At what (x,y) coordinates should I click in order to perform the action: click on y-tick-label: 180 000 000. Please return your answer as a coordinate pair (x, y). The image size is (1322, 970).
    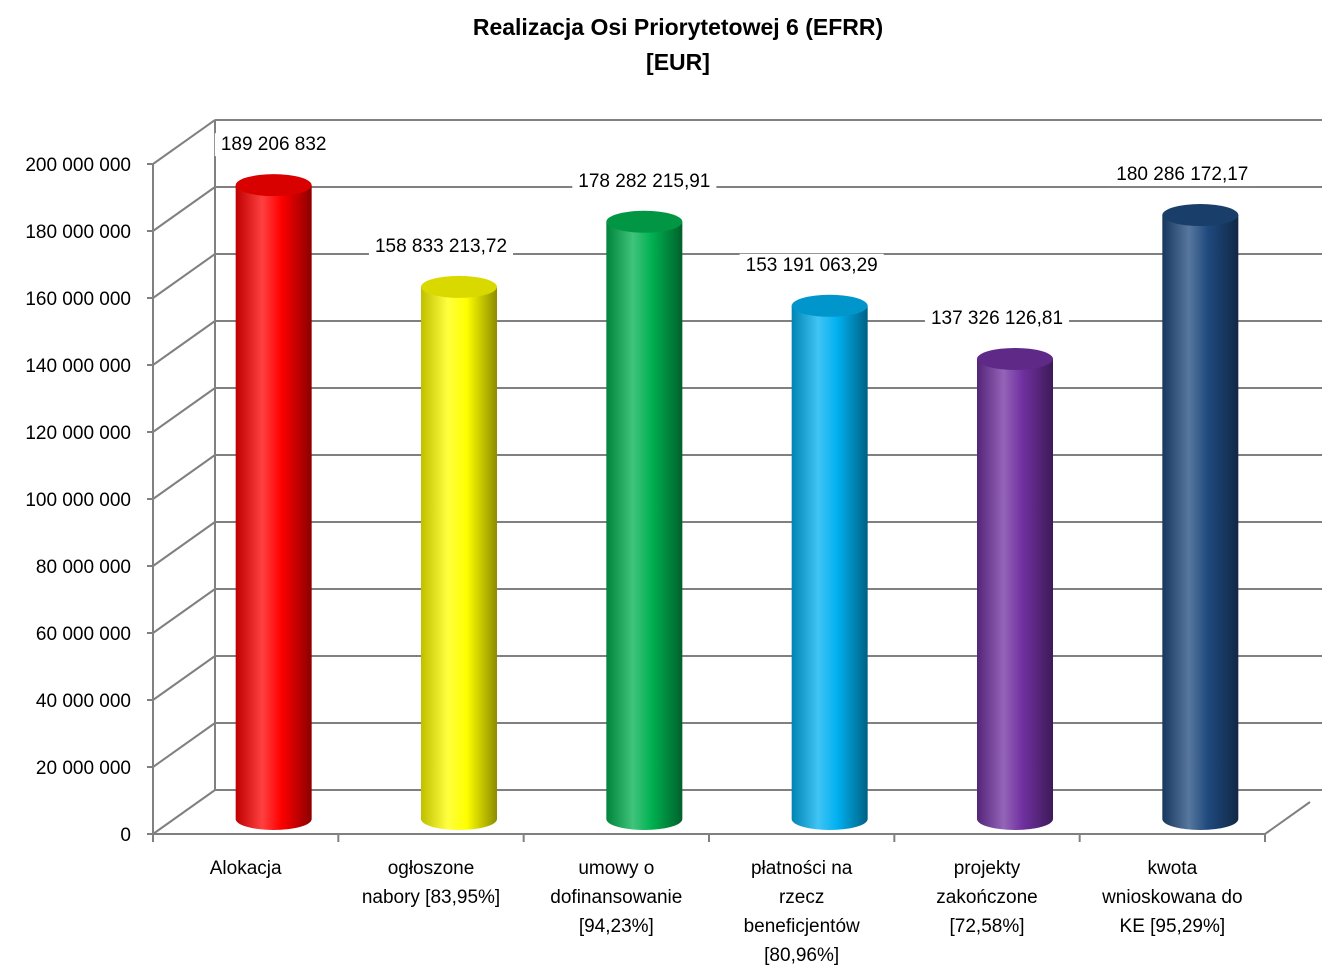
    Looking at the image, I should click on (78, 232).